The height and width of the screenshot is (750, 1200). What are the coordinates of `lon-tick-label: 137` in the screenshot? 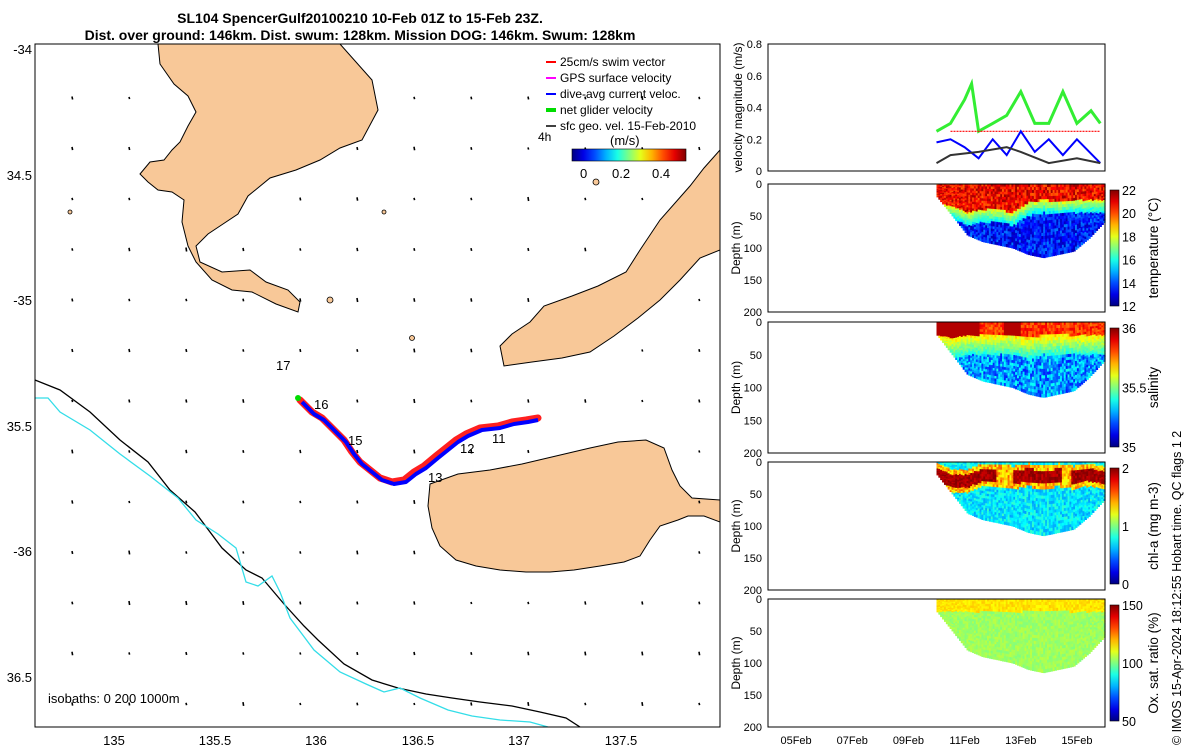 It's located at (519, 740).